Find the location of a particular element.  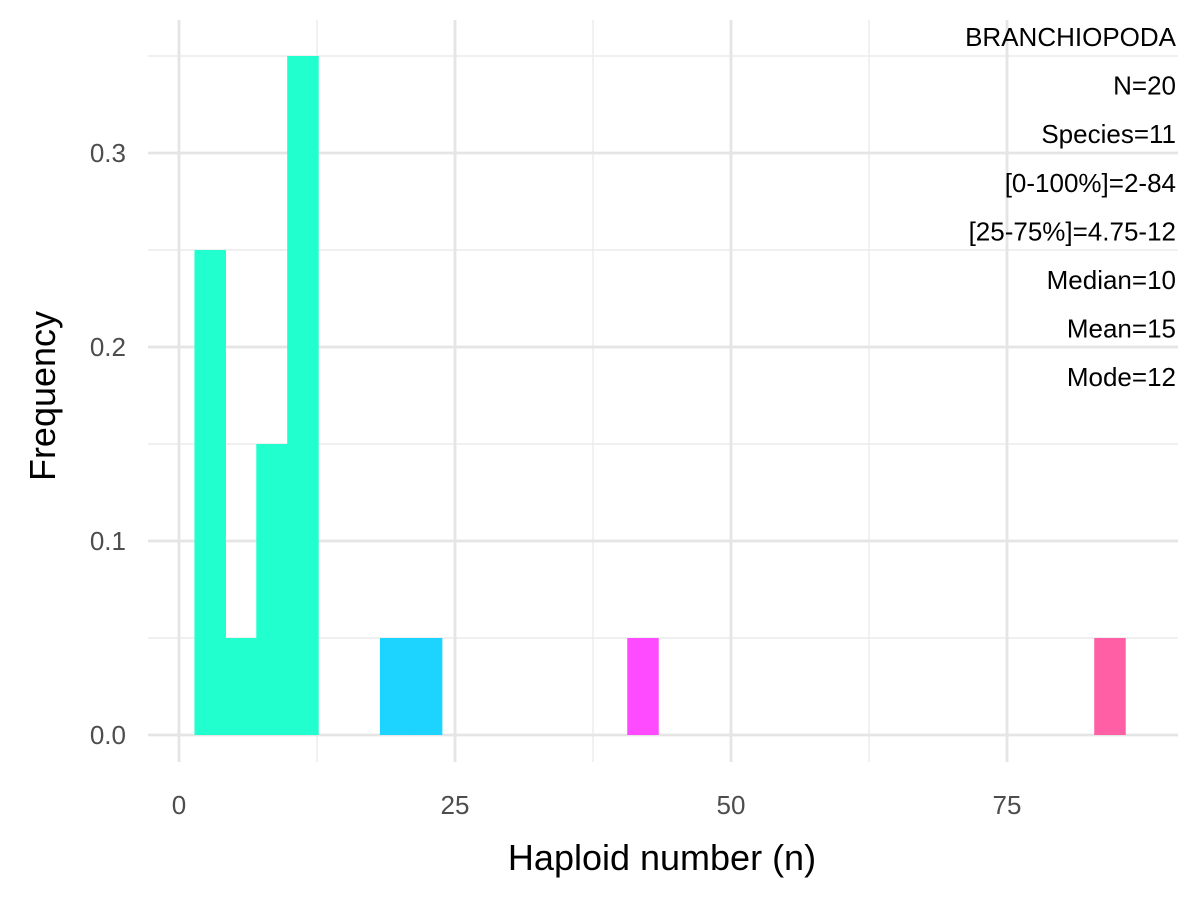

y-axis-ticks: 0.0 0.1 0.2 0.3 is located at coordinates (108, 444).